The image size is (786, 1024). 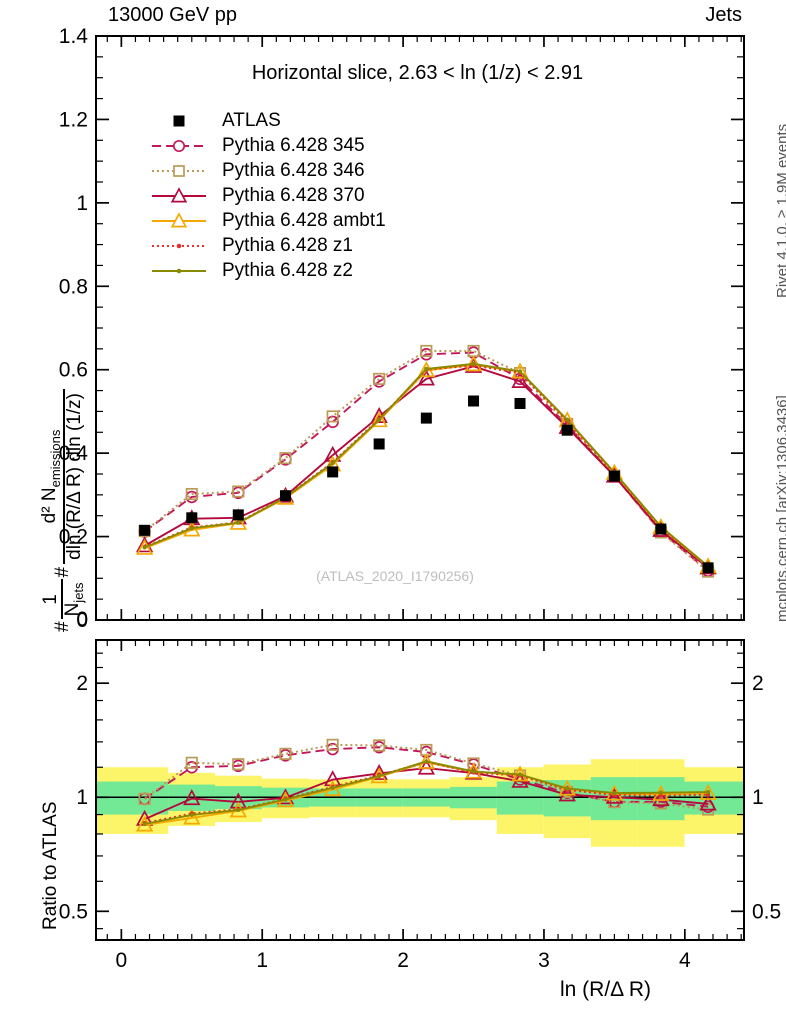 What do you see at coordinates (74, 36) in the screenshot?
I see `y-tick-label: 1.4` at bounding box center [74, 36].